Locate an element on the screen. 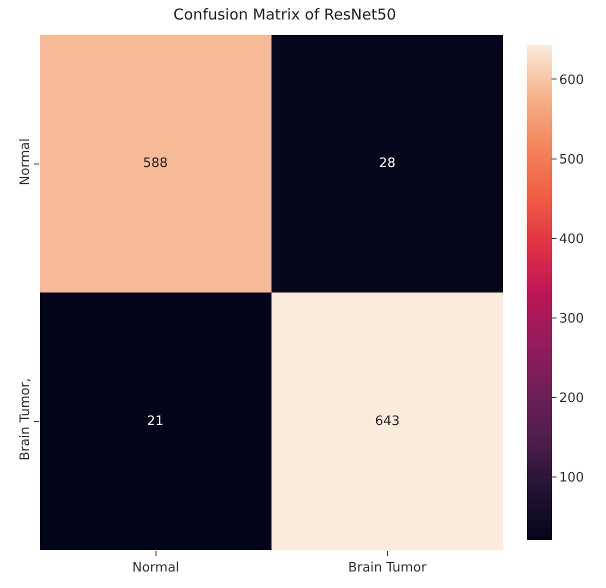 The width and height of the screenshot is (606, 588). color-bar-label: 100 is located at coordinates (571, 478).